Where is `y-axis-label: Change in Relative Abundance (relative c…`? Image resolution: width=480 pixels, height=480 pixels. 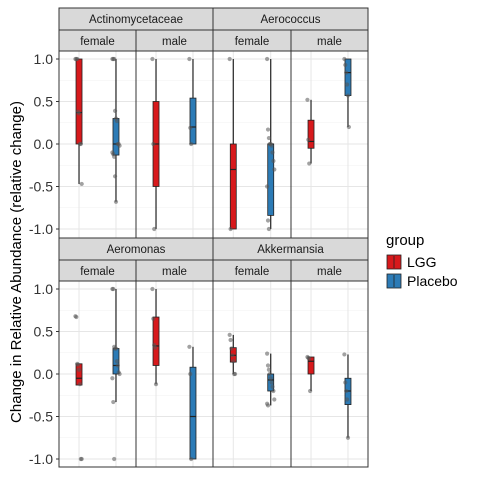
y-axis-label: Change in Relative Abundance (relative c… is located at coordinates (16, 262).